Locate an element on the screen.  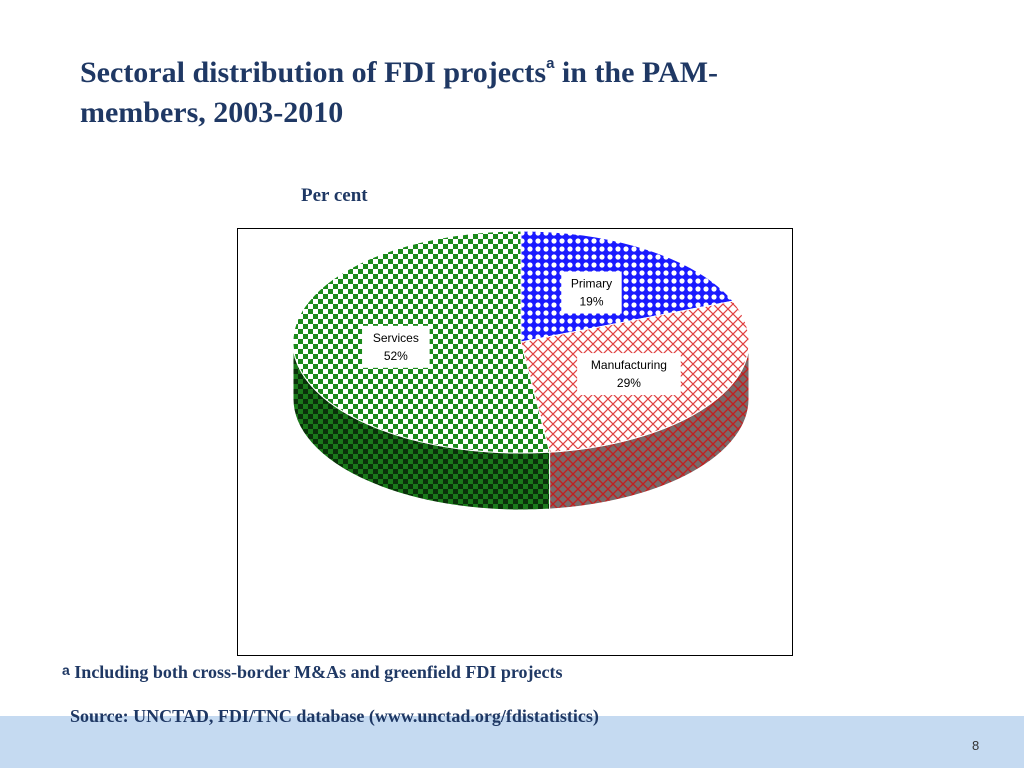
data-label-manufacturing: Manufacturing 29% is located at coordinates (629, 374).